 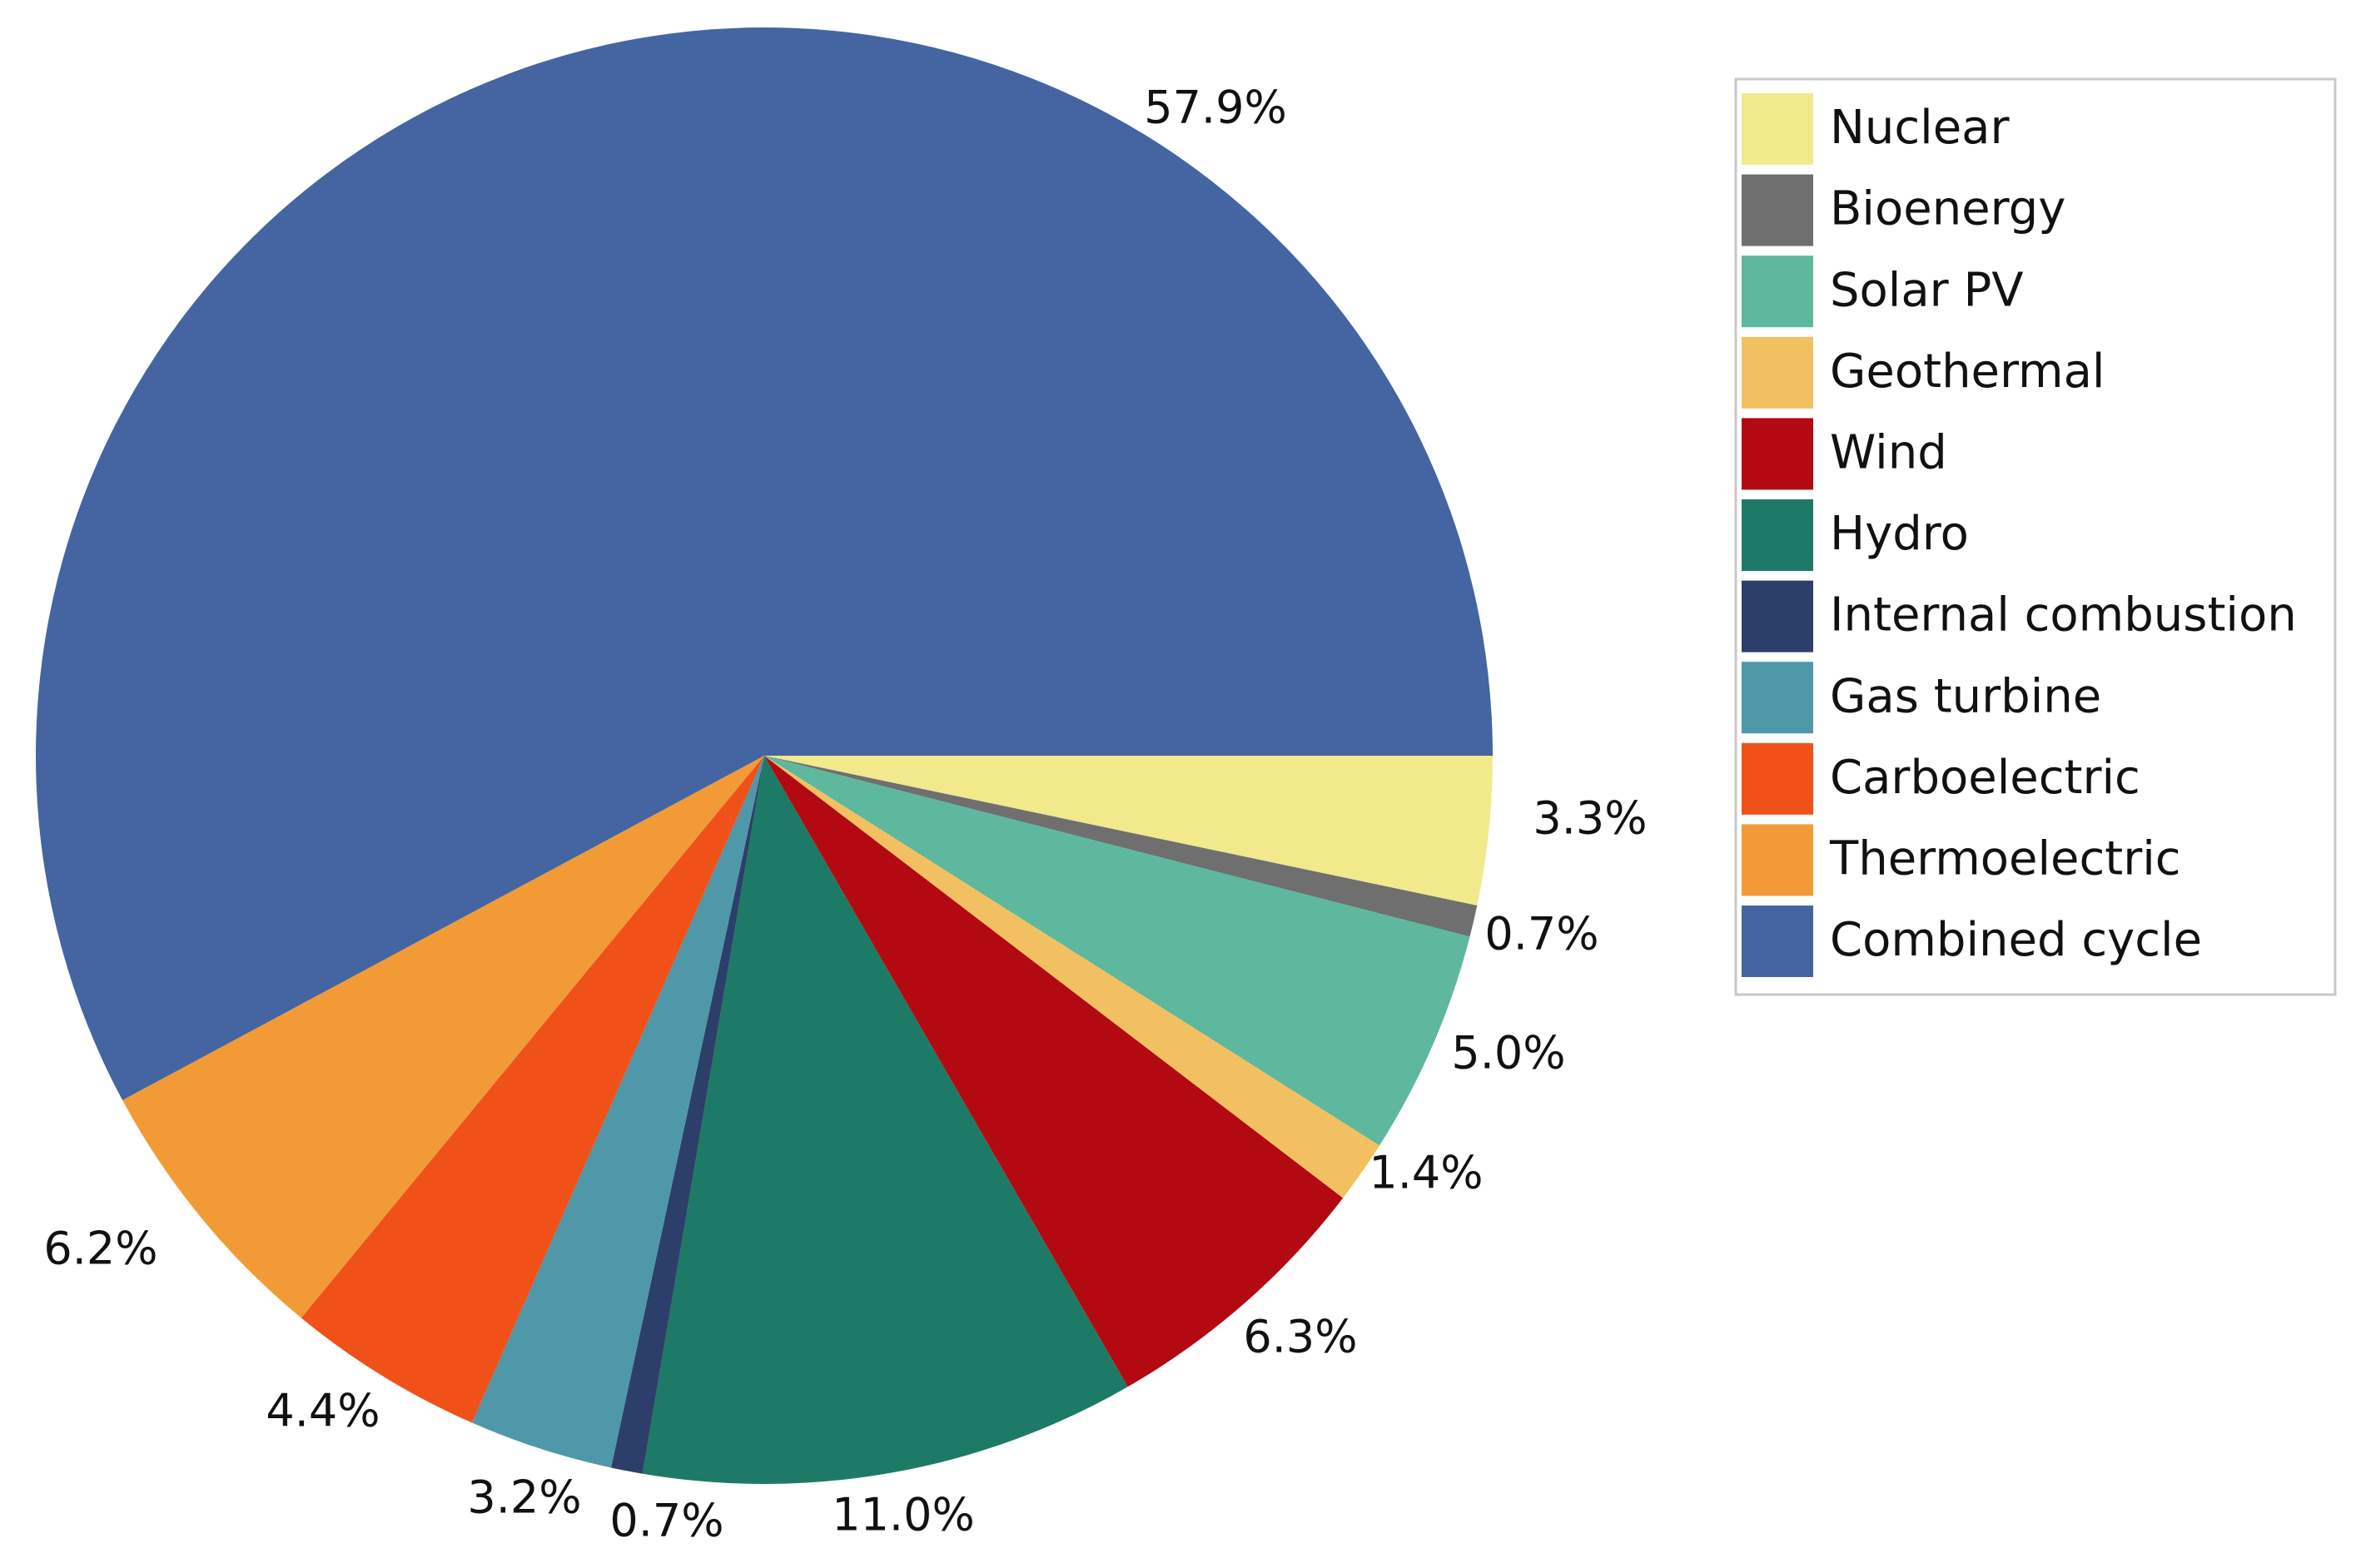 What do you see at coordinates (1426, 1173) in the screenshot?
I see `pie-label-geothermal: 1.4%` at bounding box center [1426, 1173].